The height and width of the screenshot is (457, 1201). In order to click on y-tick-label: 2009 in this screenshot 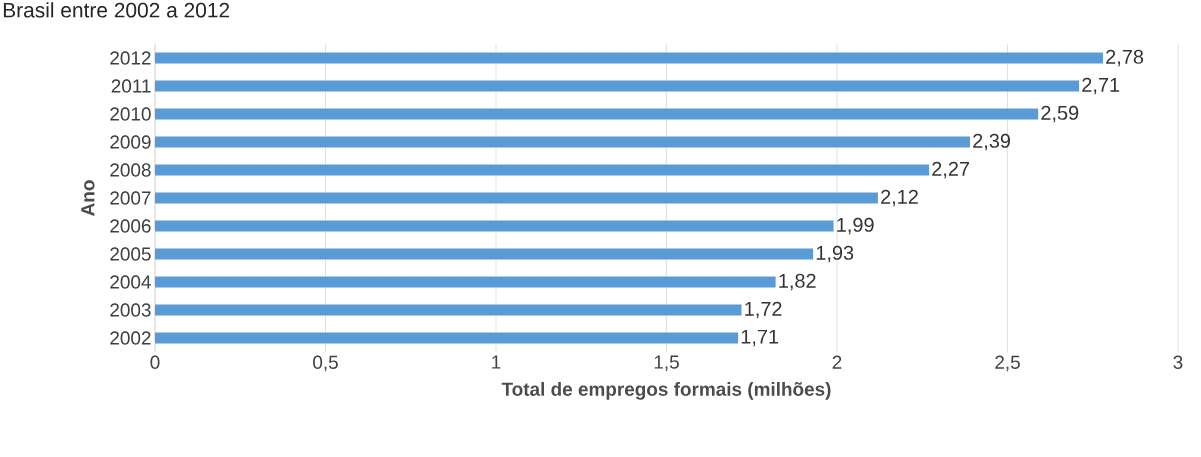, I will do `click(130, 142)`.